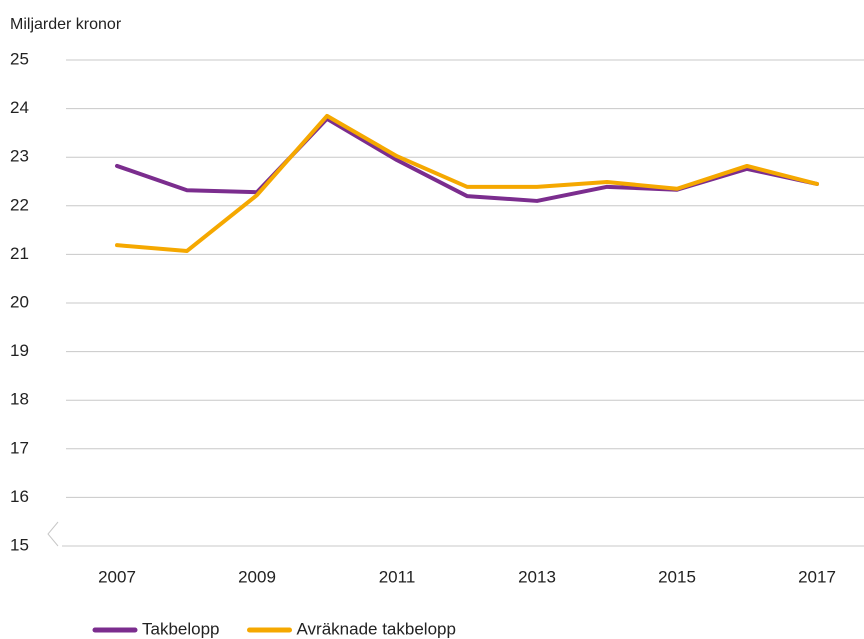 The height and width of the screenshot is (639, 864). Describe the element at coordinates (19, 204) in the screenshot. I see `y-tick-label: 22` at that location.